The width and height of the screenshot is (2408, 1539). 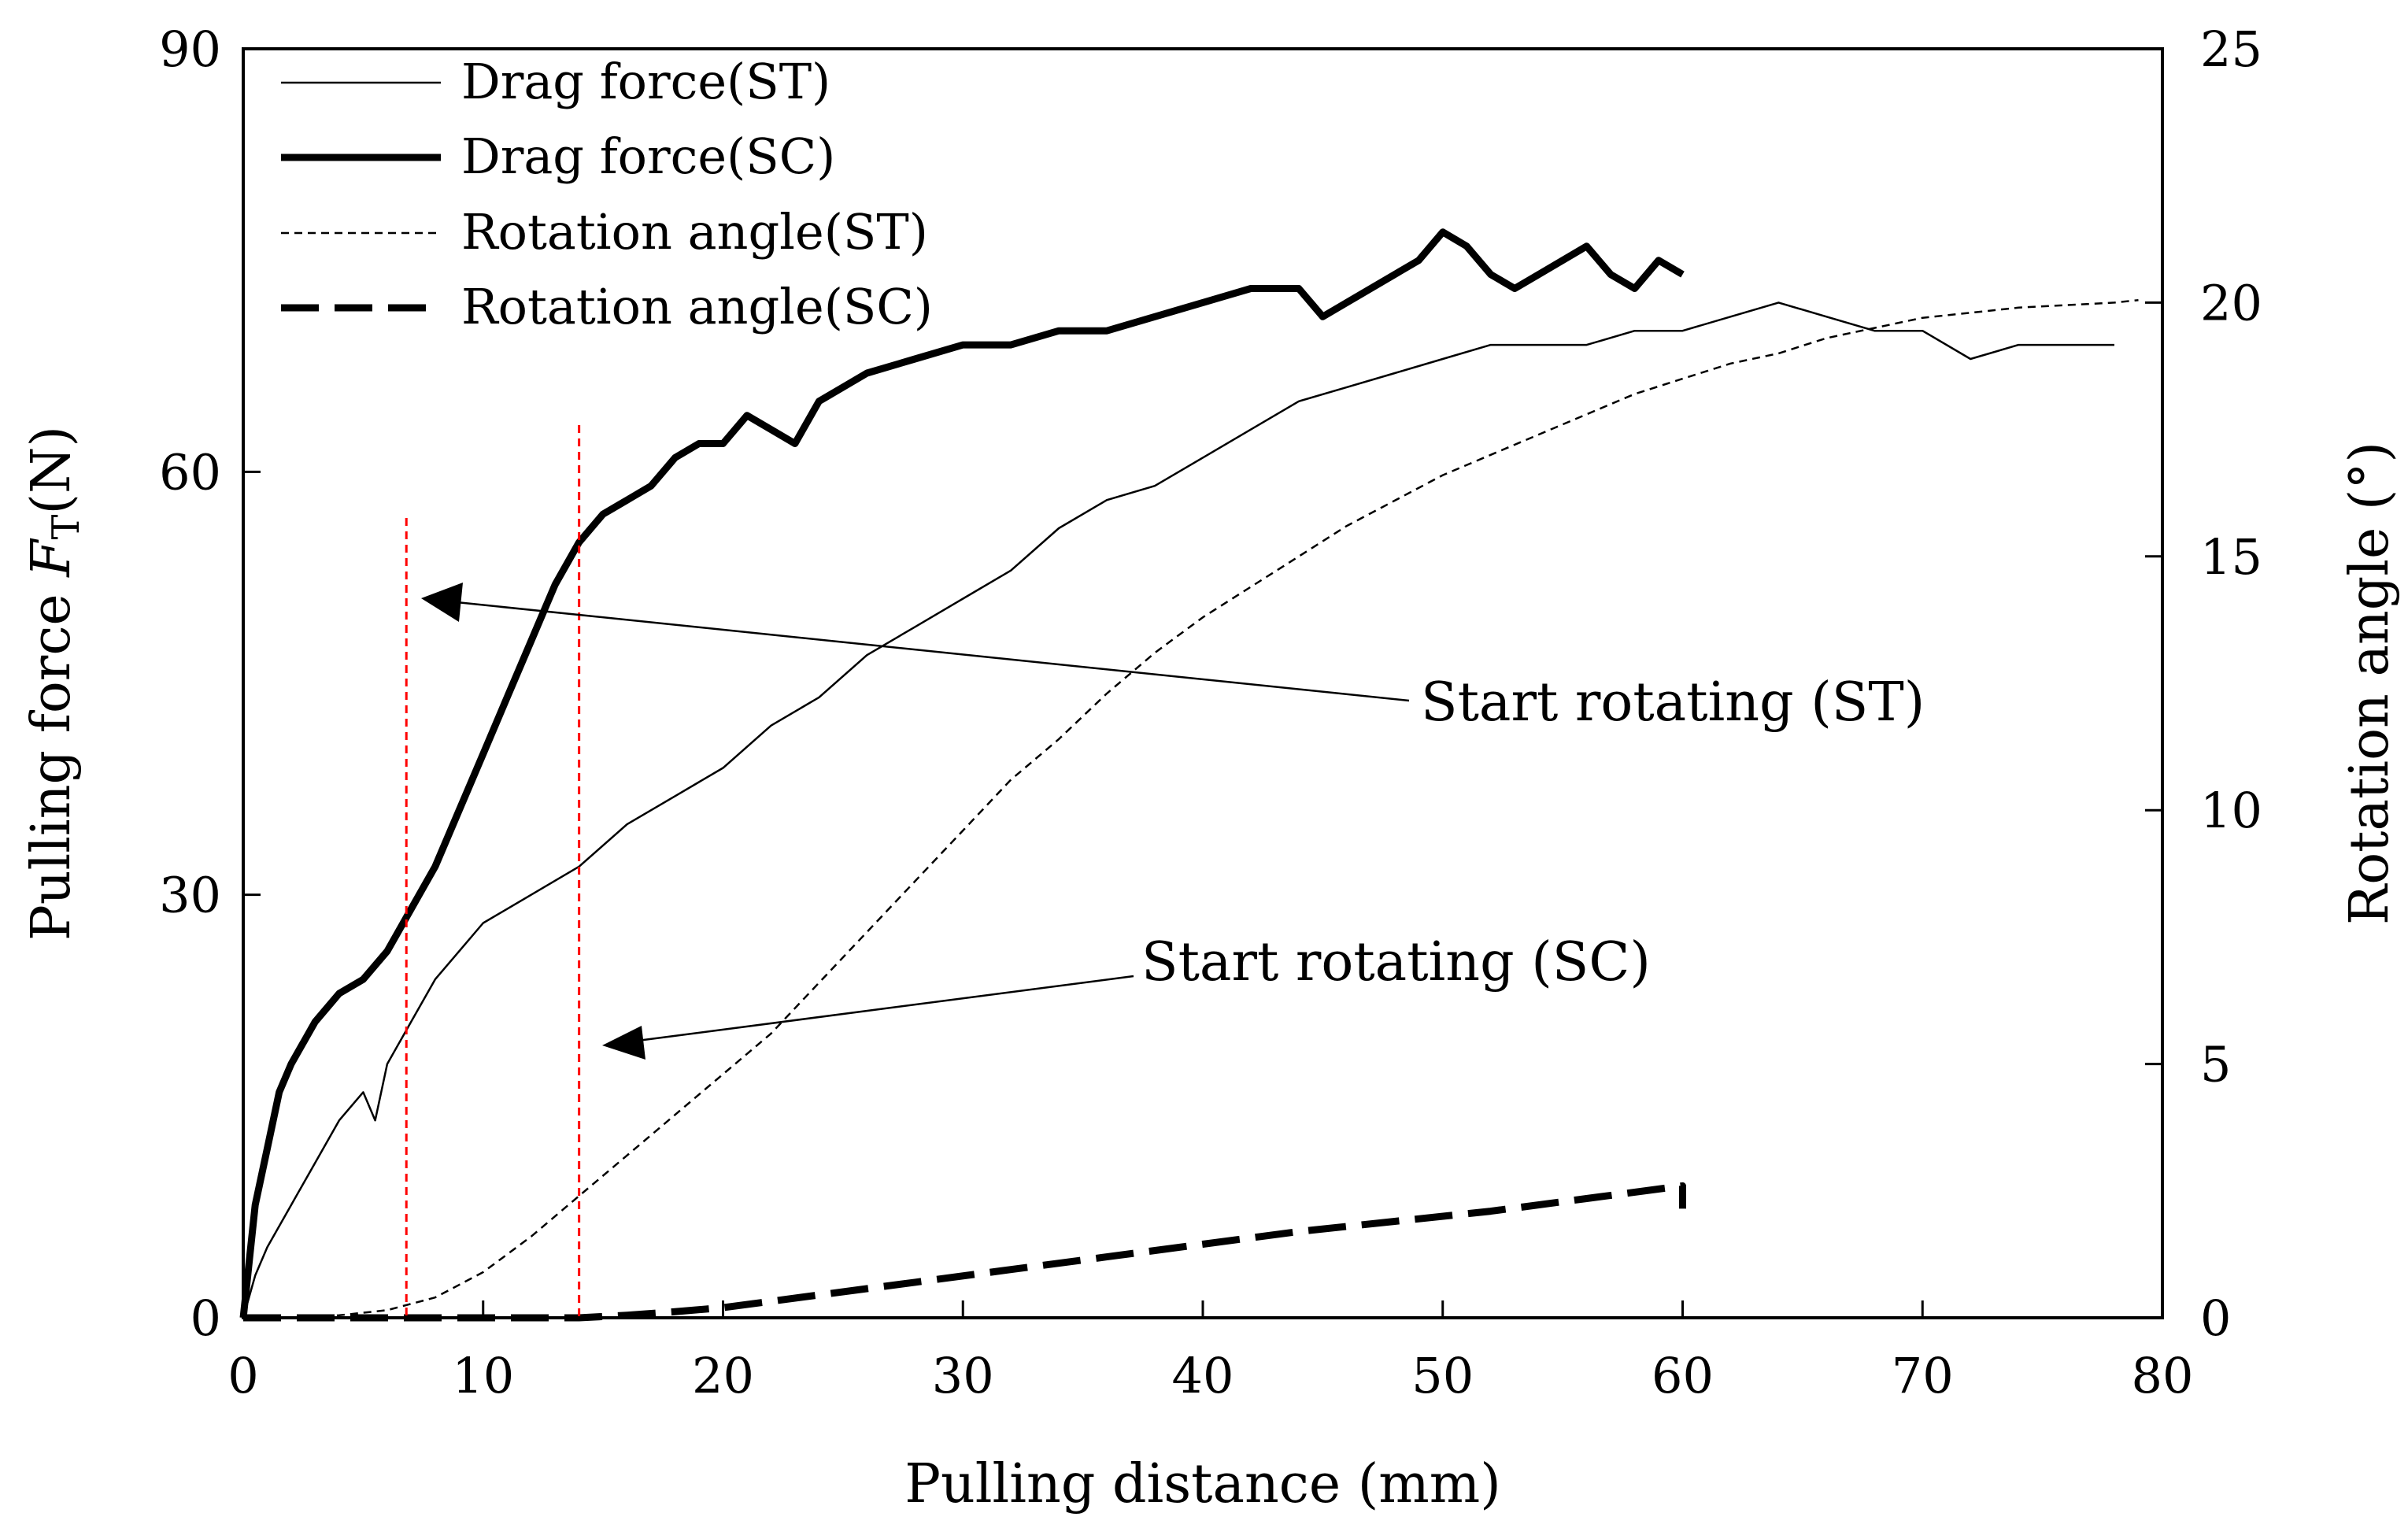 What do you see at coordinates (442, 603) in the screenshot?
I see `annotation-arrowhead-st` at bounding box center [442, 603].